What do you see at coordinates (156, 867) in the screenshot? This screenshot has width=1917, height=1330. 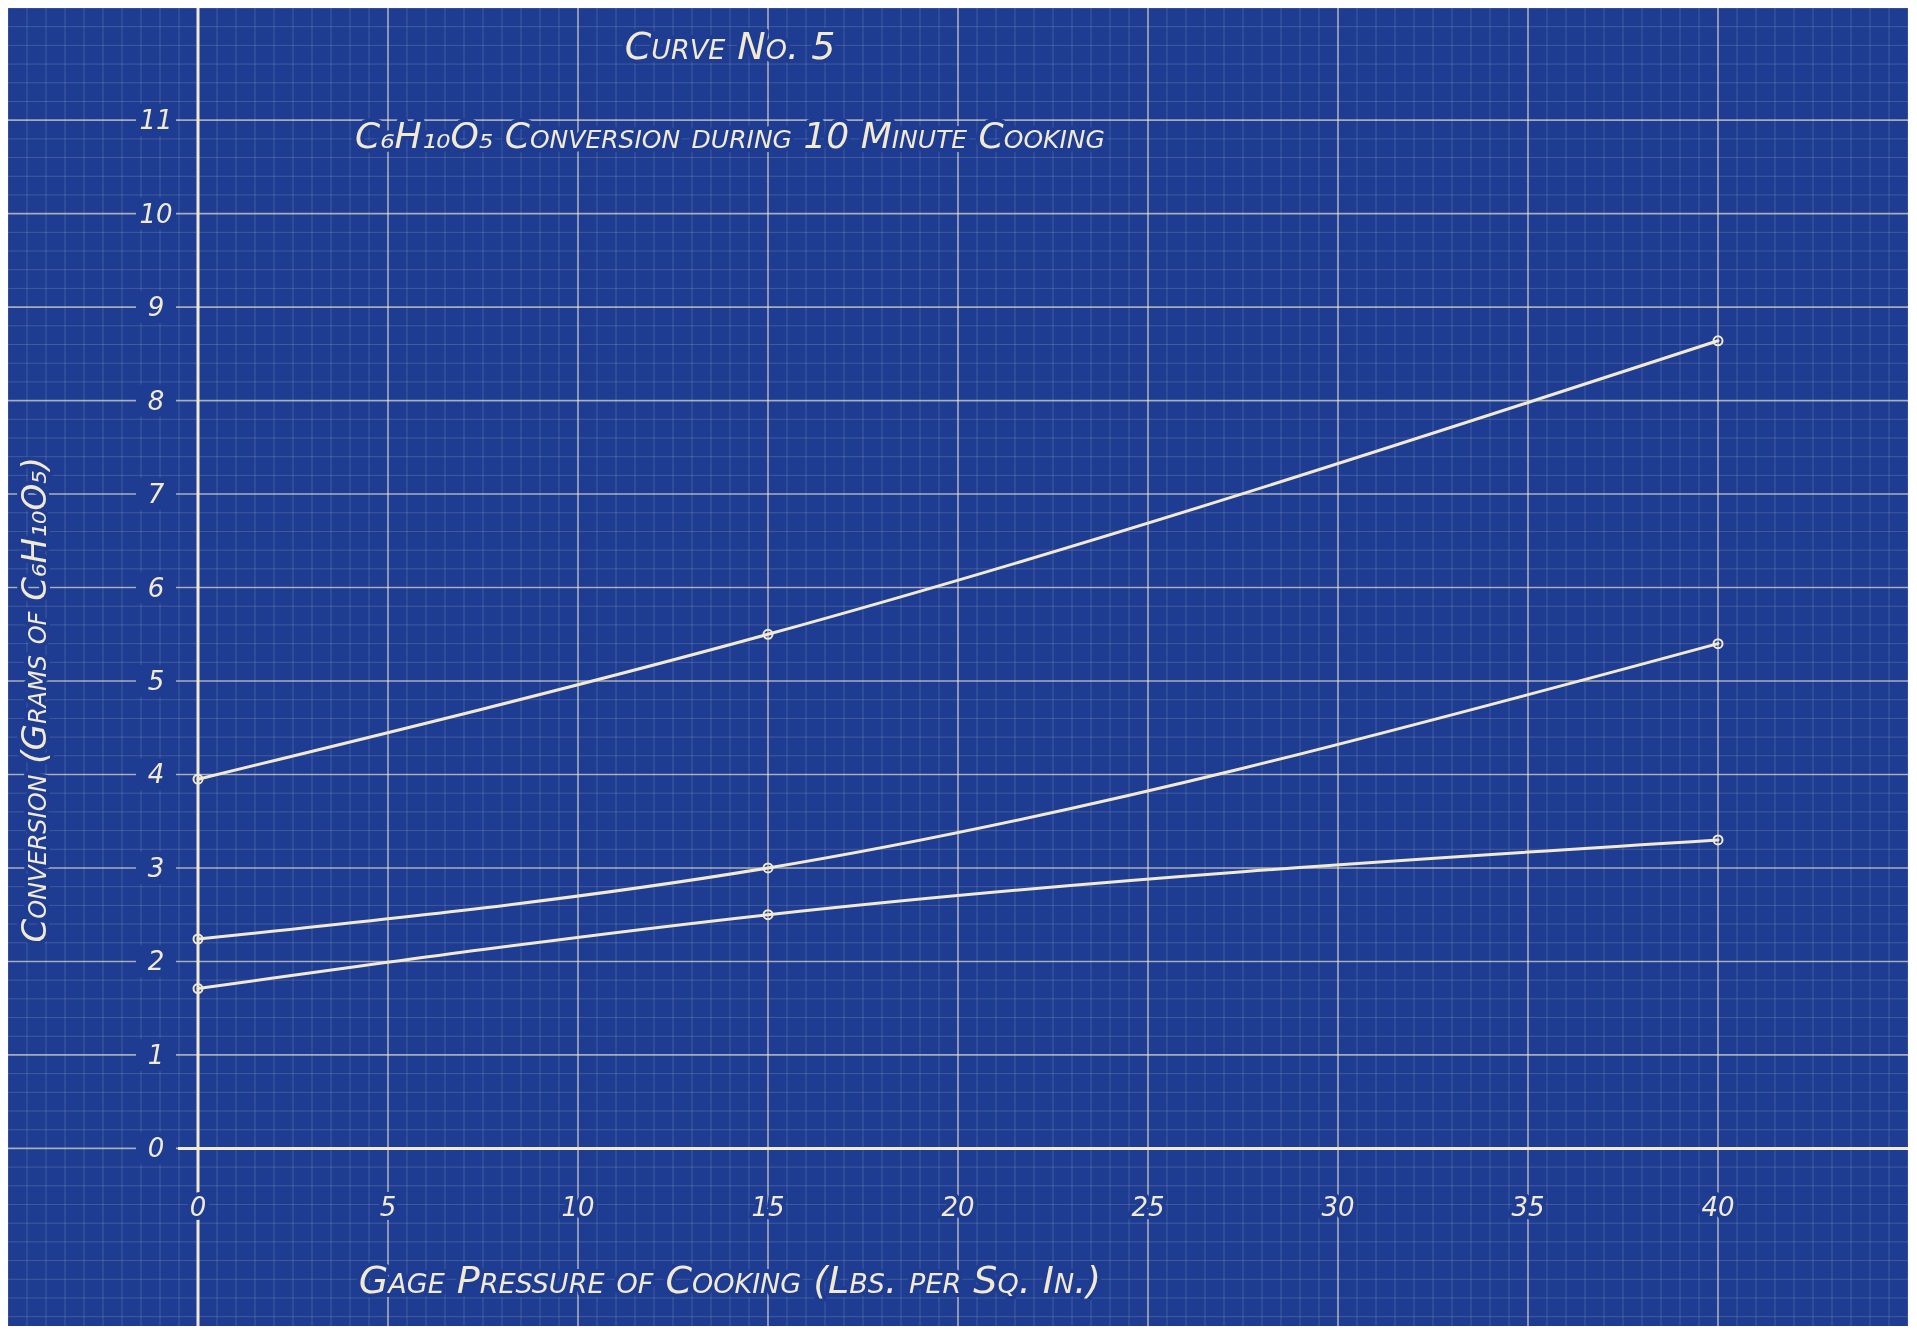 I see `y-tick-label: 3` at bounding box center [156, 867].